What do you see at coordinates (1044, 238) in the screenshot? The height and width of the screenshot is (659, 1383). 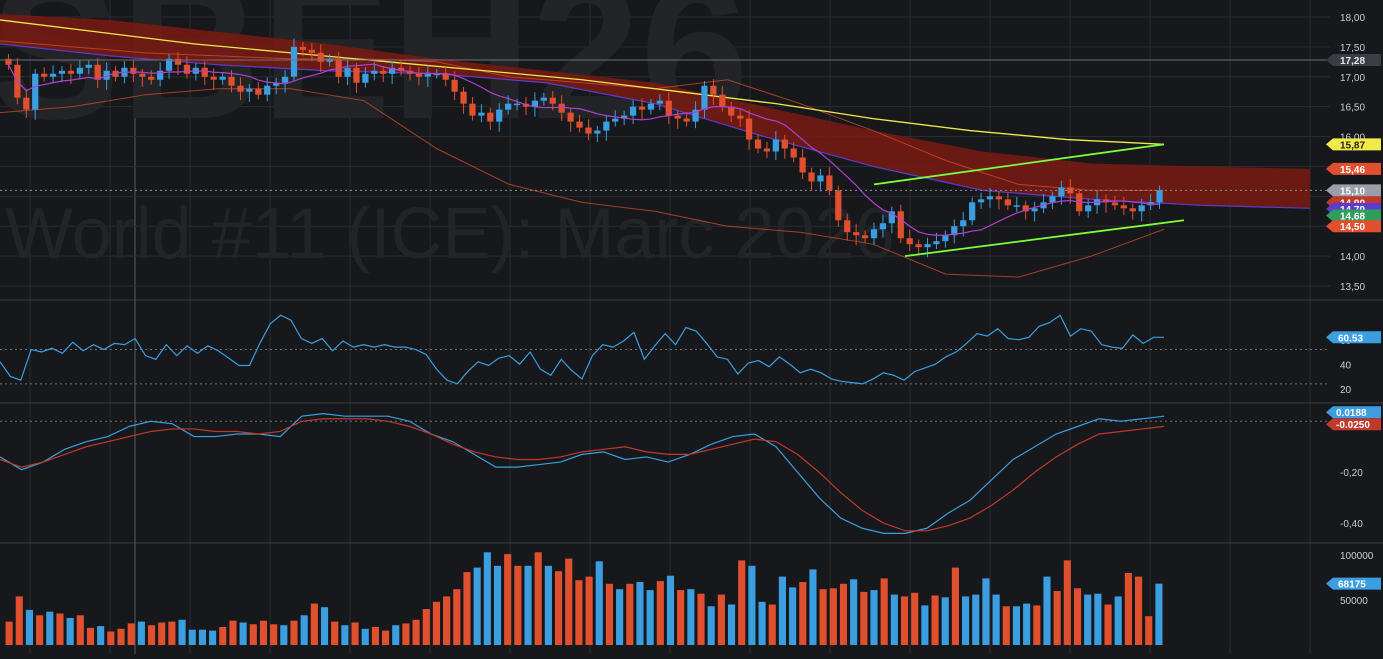 I see `trend-line-lower` at bounding box center [1044, 238].